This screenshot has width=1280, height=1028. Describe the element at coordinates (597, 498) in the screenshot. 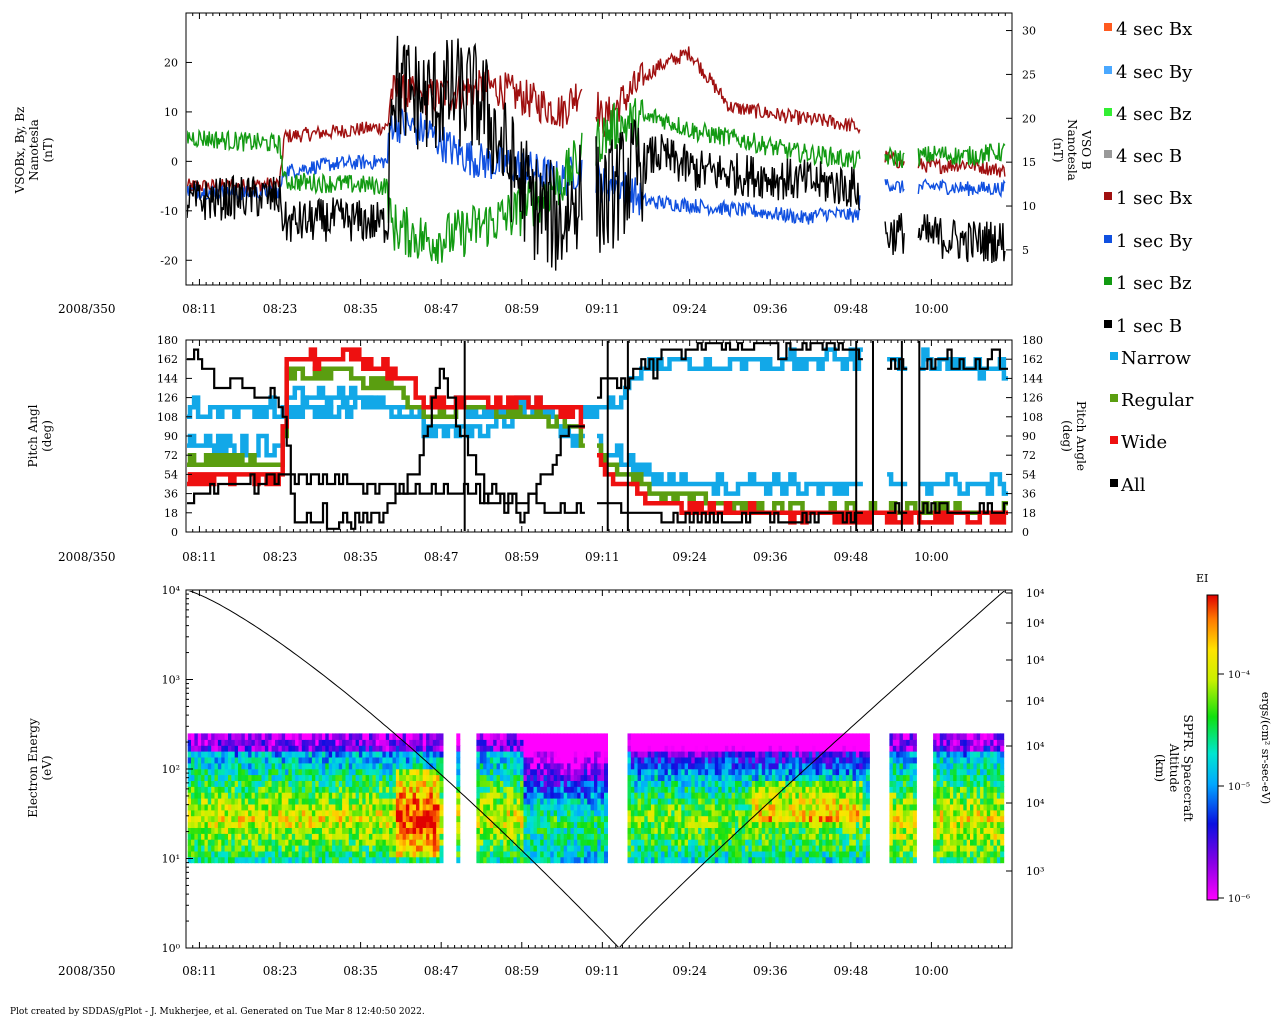

I see `pitch-series-all` at that location.